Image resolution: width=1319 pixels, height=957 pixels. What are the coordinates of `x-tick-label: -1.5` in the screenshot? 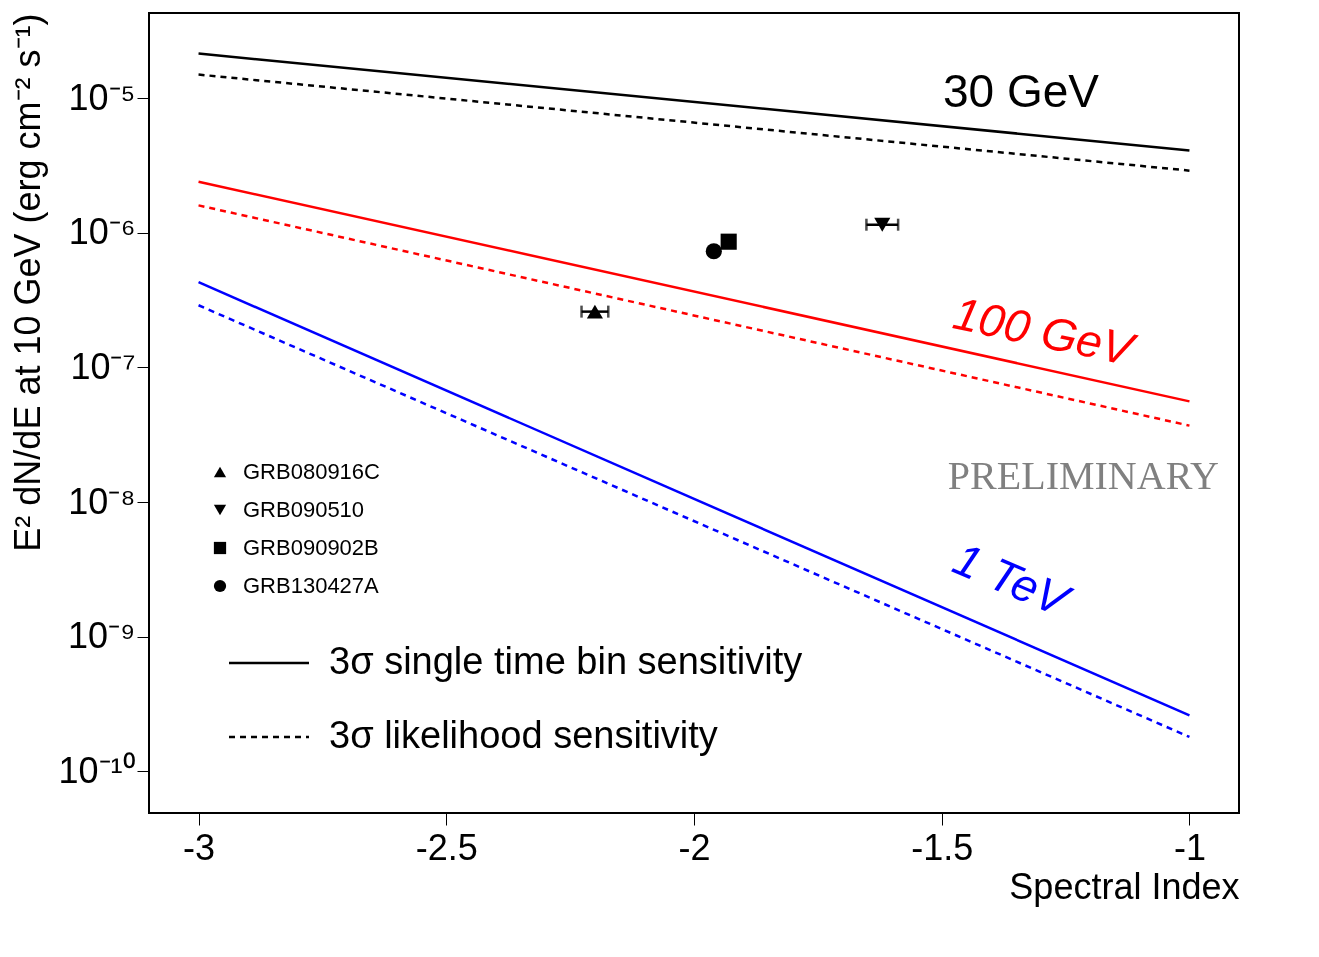 It's located at (942, 847).